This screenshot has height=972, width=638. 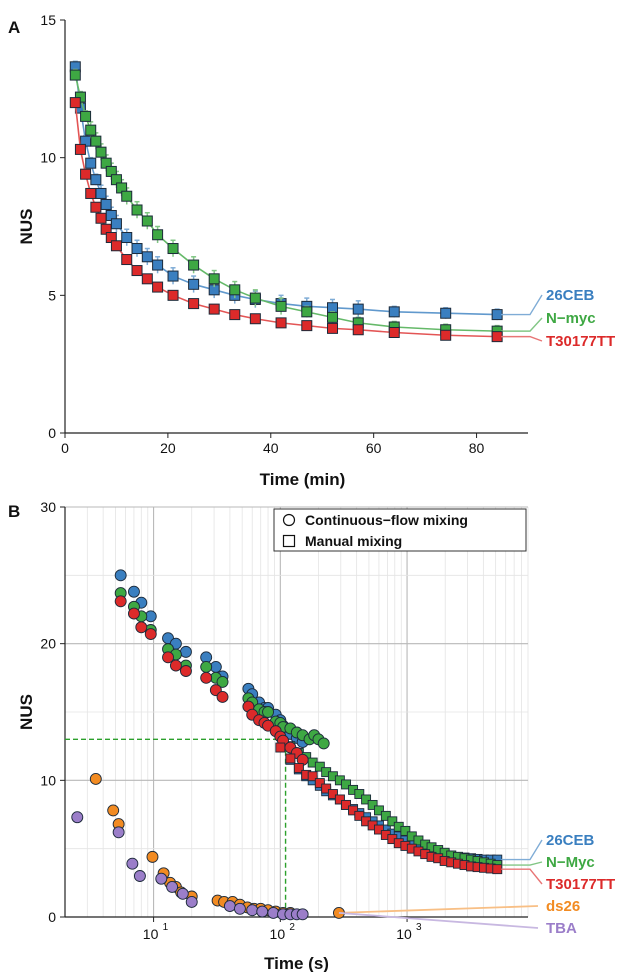 I want to click on x-tick-label: 60, so click(x=374, y=448).